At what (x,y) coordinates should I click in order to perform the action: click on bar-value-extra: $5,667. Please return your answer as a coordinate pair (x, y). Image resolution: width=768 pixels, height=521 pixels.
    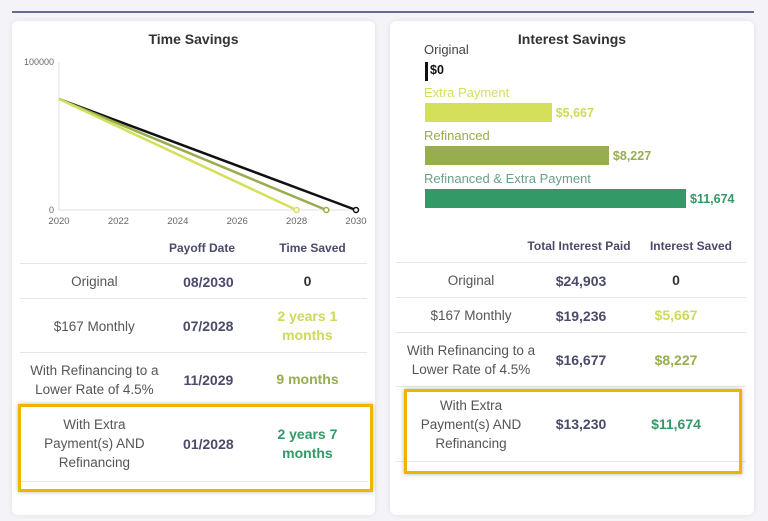
    Looking at the image, I should click on (574, 113).